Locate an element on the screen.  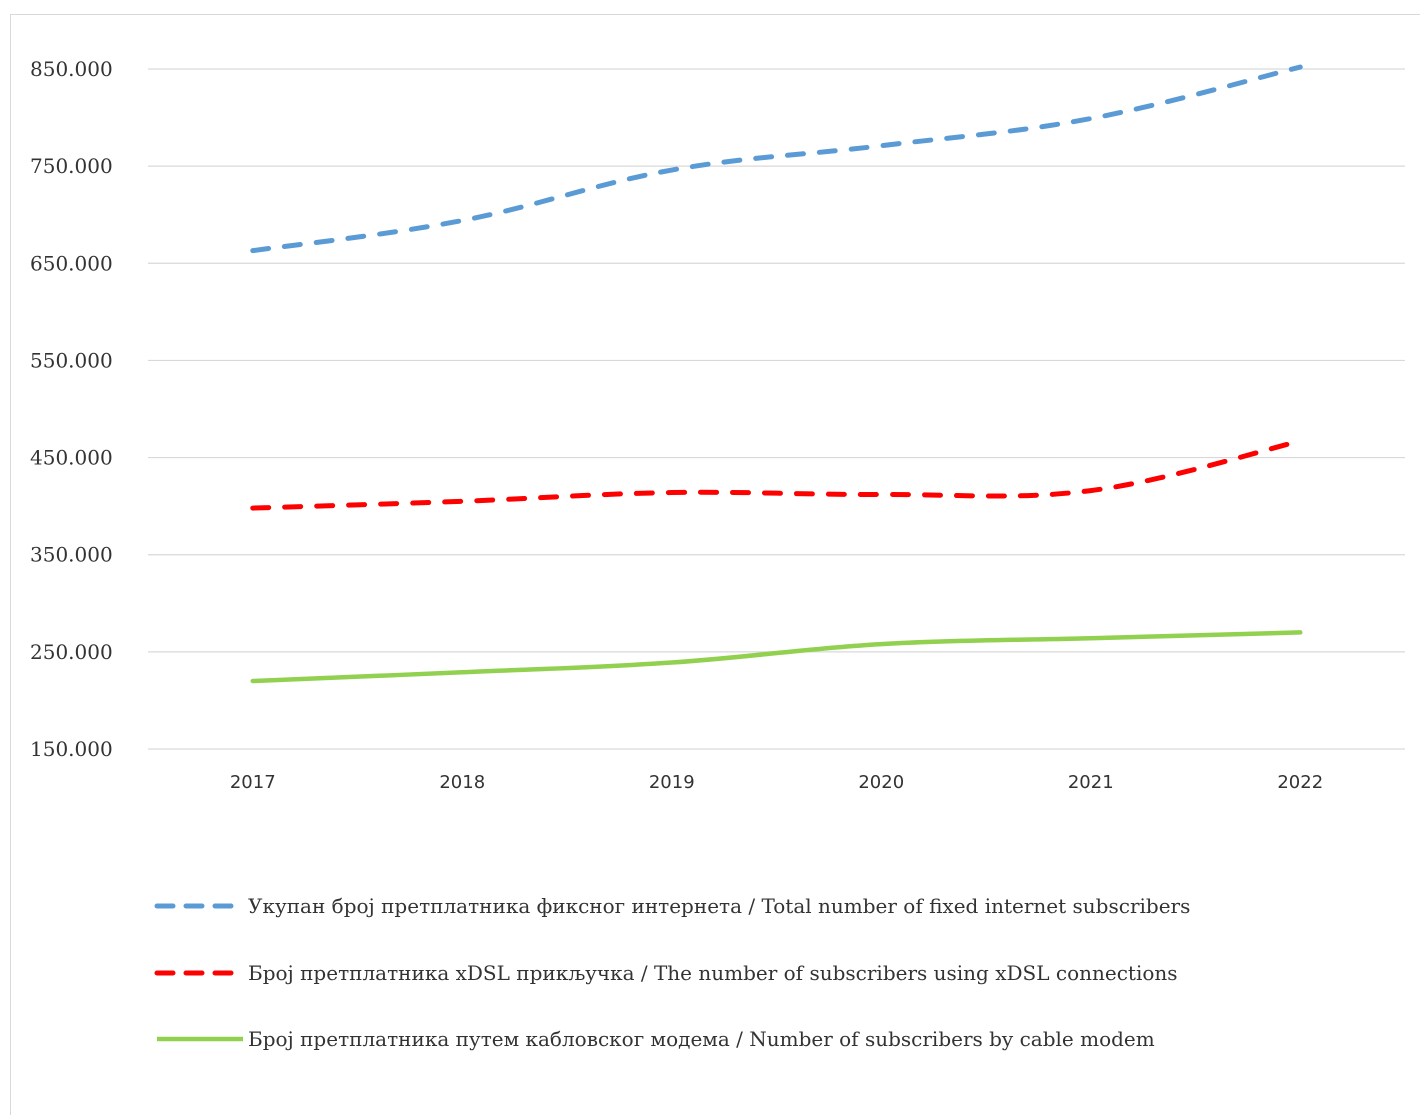
x-tick-label: 2018 is located at coordinates (462, 782).